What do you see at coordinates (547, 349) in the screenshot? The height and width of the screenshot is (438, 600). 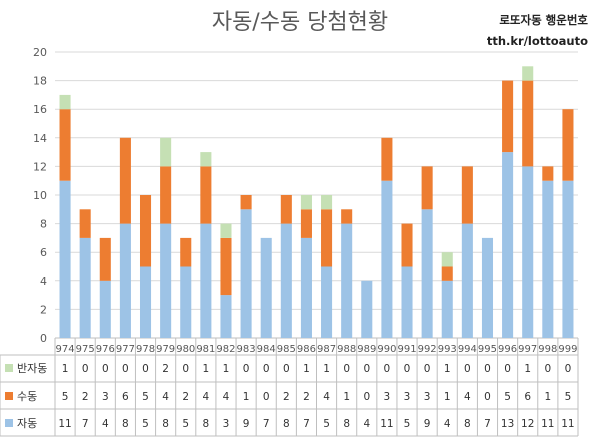 I see `x-tick-label: 998` at bounding box center [547, 349].